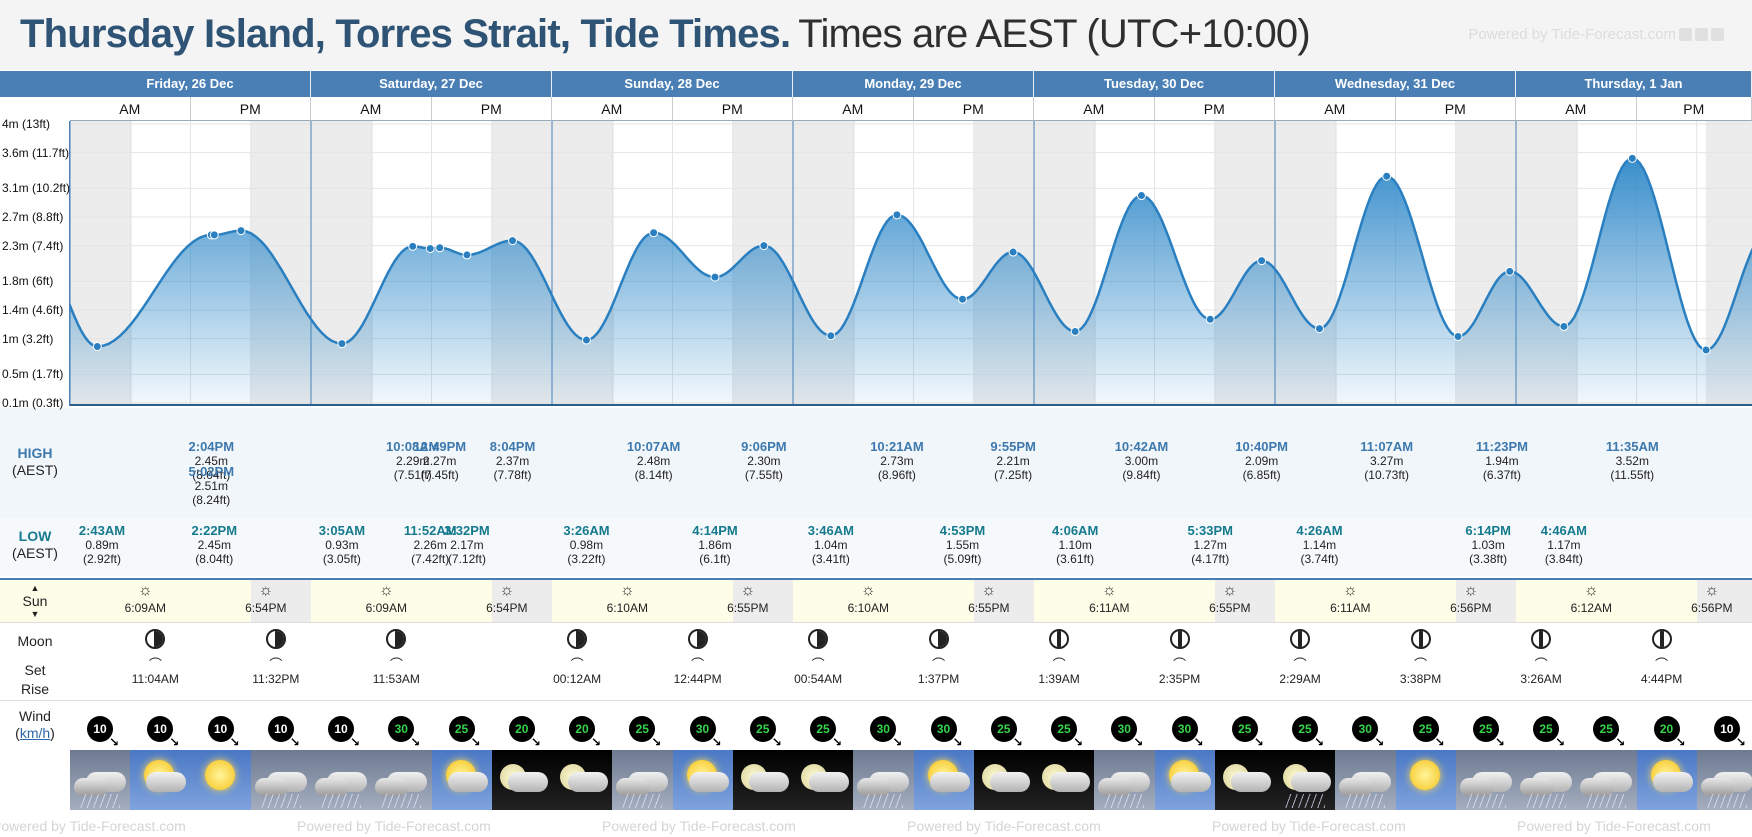 The image size is (1752, 837). Describe the element at coordinates (1141, 461) in the screenshot. I see `high-tide-entry-meters: 3.00m` at that location.